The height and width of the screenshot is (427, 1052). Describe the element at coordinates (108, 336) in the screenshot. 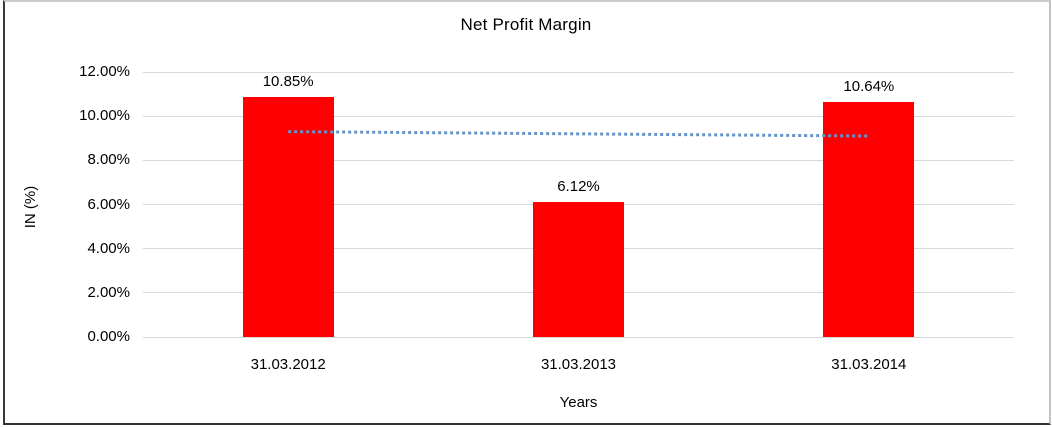

I see `y-tick-label: 0.00%` at that location.